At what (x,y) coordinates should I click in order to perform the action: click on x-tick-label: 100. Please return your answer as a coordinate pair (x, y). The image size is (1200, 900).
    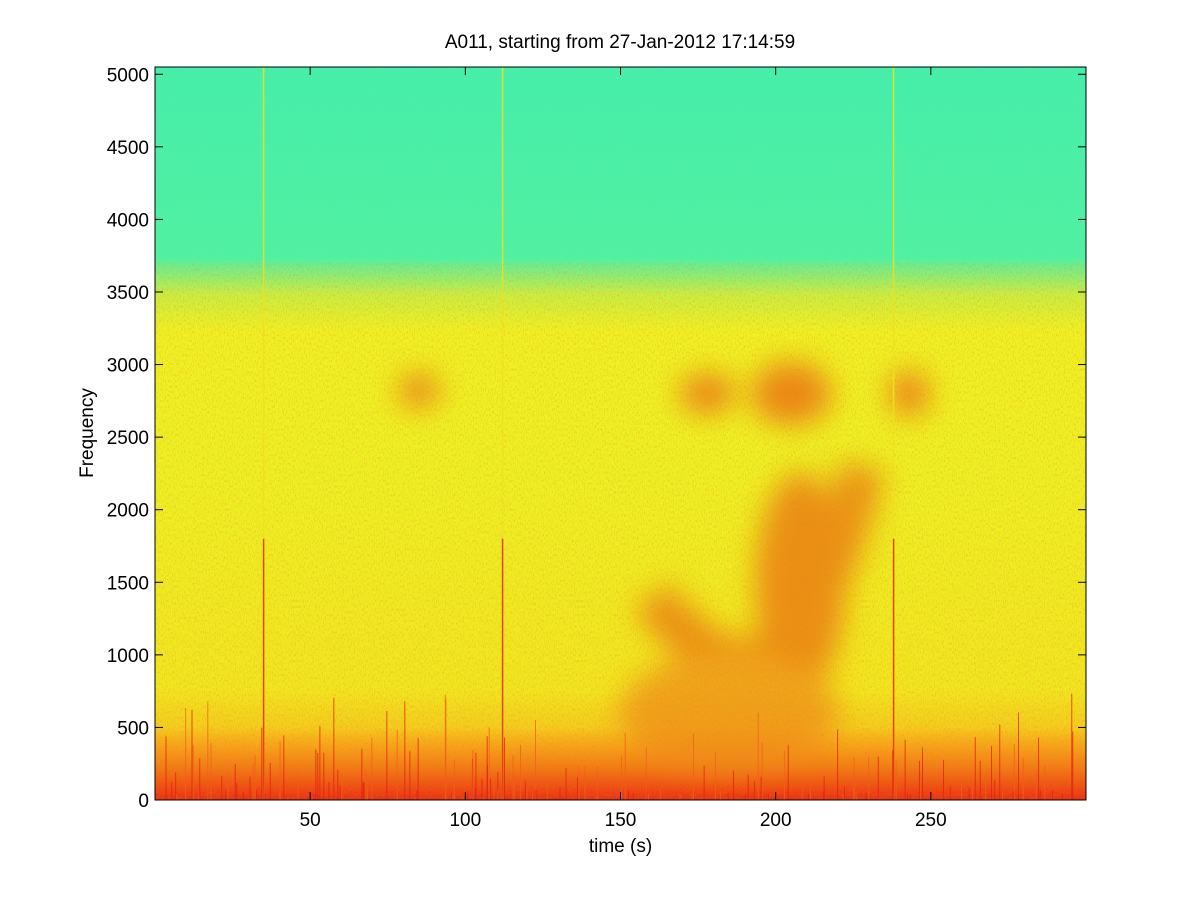
    Looking at the image, I should click on (465, 820).